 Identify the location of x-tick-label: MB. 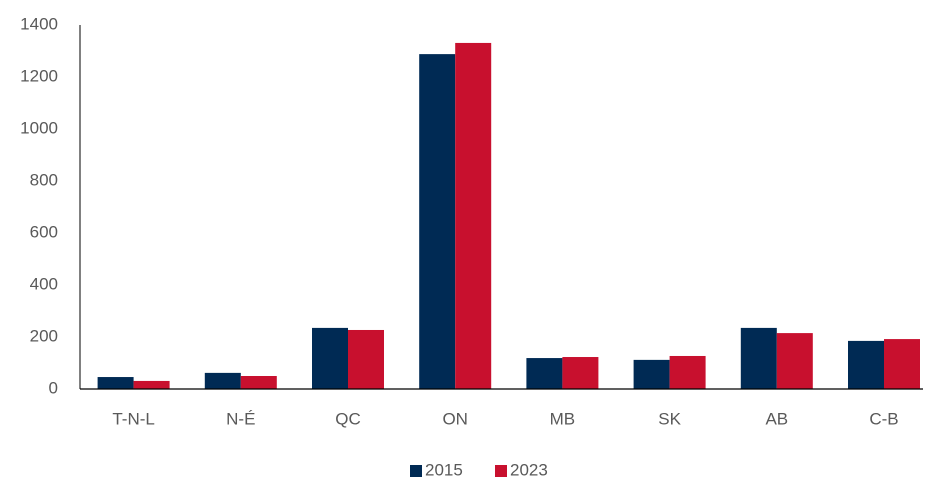
(563, 418).